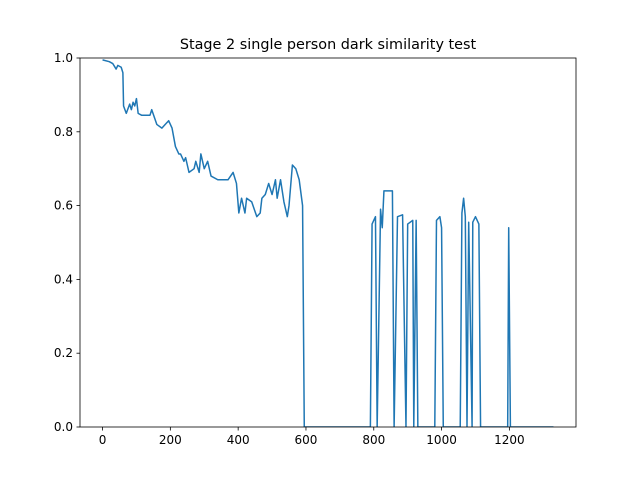 The width and height of the screenshot is (640, 480). I want to click on y-tick-label: 0.4, so click(63, 279).